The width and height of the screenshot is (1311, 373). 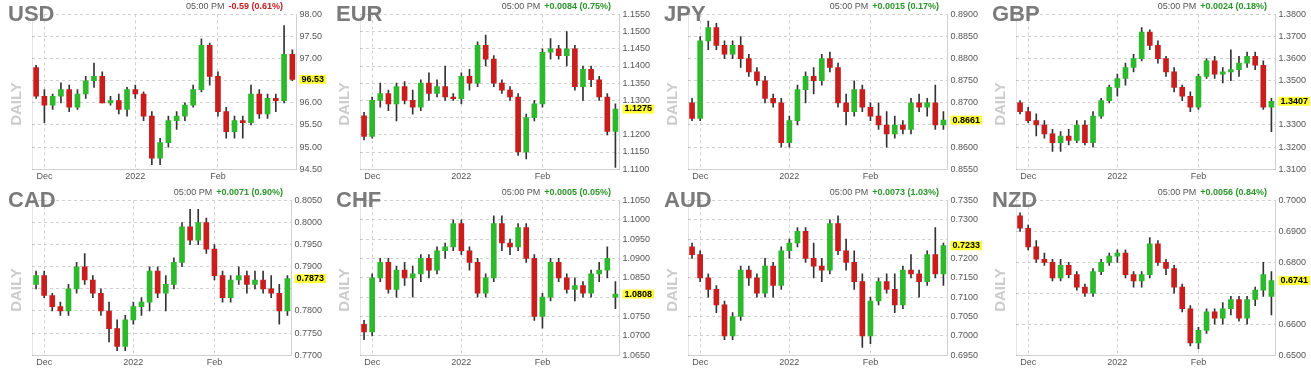 What do you see at coordinates (964, 36) in the screenshot?
I see `y-tick-label: 0.8850` at bounding box center [964, 36].